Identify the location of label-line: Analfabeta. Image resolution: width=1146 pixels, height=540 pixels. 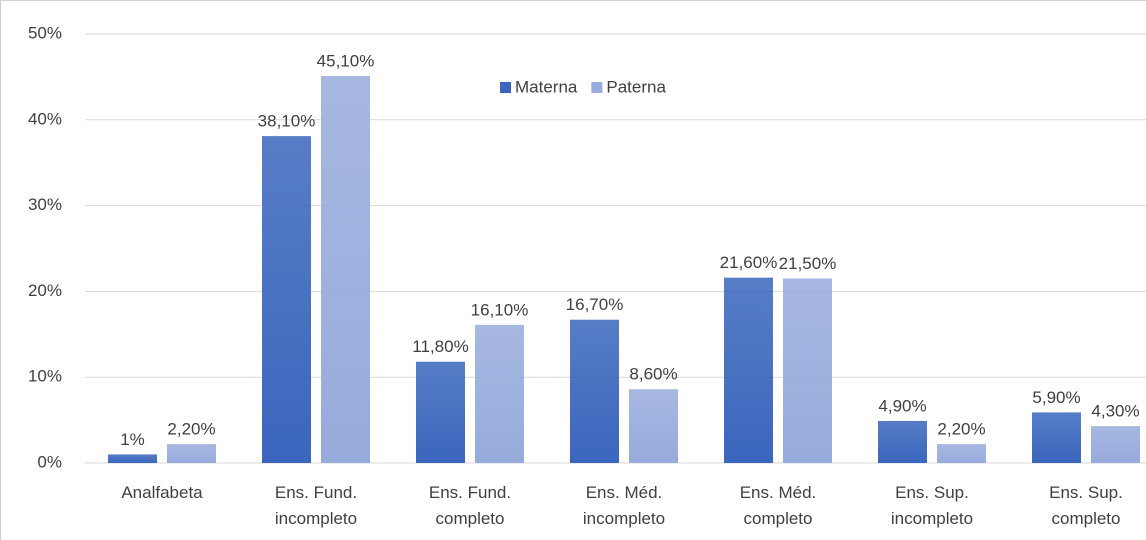
(162, 492).